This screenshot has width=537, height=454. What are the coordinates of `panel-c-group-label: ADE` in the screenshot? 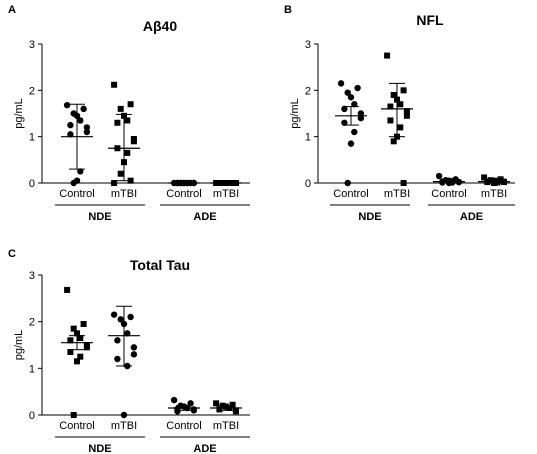 It's located at (204, 448).